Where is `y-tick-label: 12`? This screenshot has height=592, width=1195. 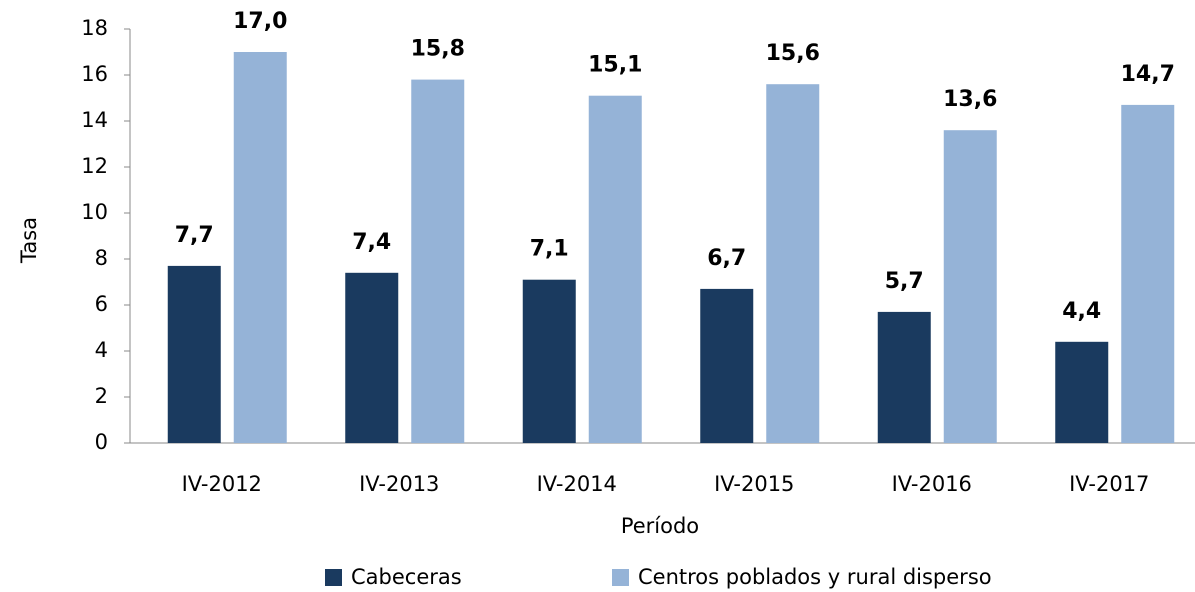
y-tick-label: 12 is located at coordinates (94, 166).